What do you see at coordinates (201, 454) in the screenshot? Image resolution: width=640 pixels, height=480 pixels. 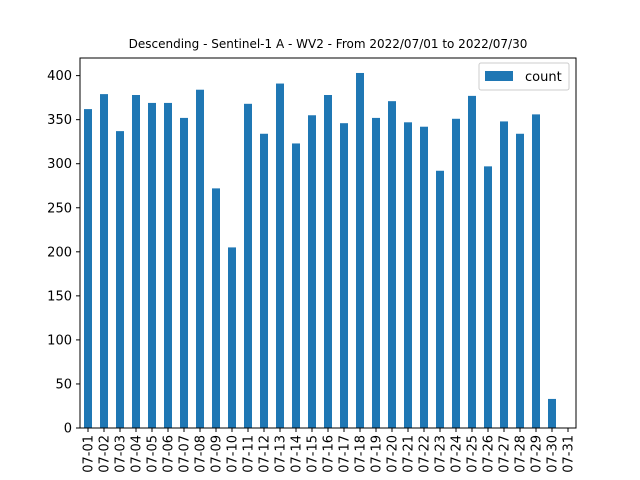 I see `x-tick-label-07-08: 07-08` at bounding box center [201, 454].